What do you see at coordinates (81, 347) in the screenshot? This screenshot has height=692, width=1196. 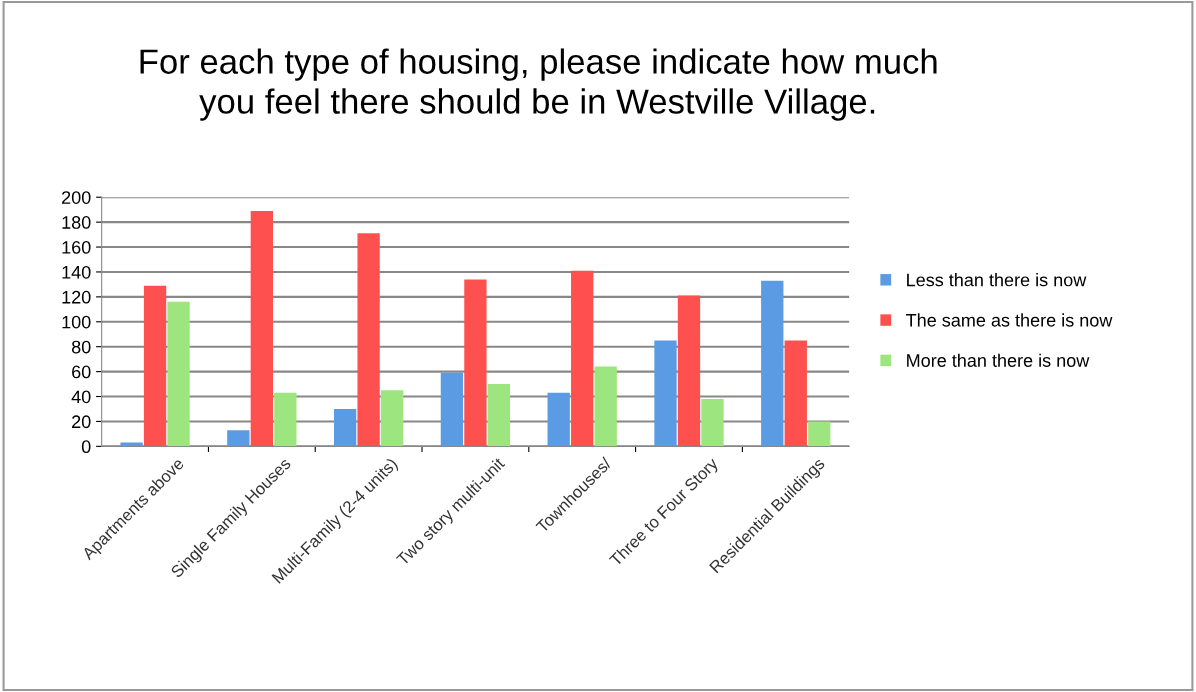 I see `y-tick-label: 80` at bounding box center [81, 347].